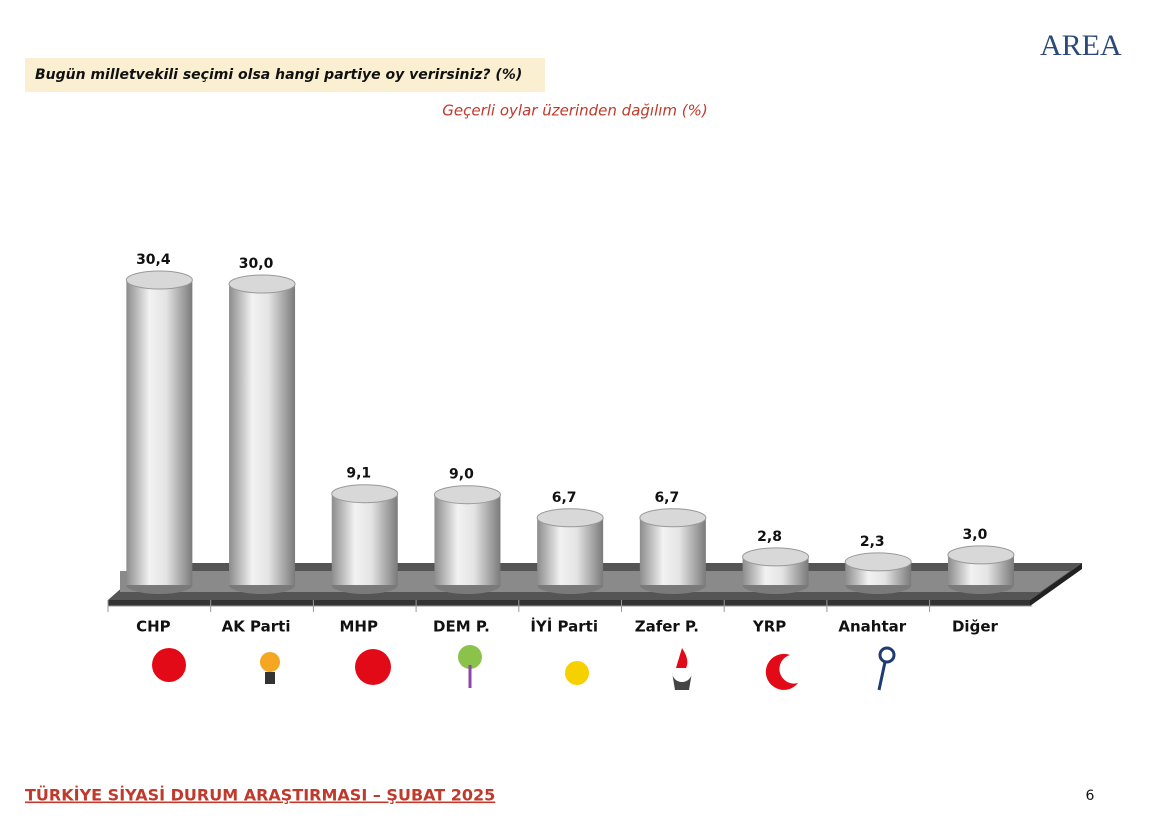  I want to click on value-label: 2,8, so click(769, 537).